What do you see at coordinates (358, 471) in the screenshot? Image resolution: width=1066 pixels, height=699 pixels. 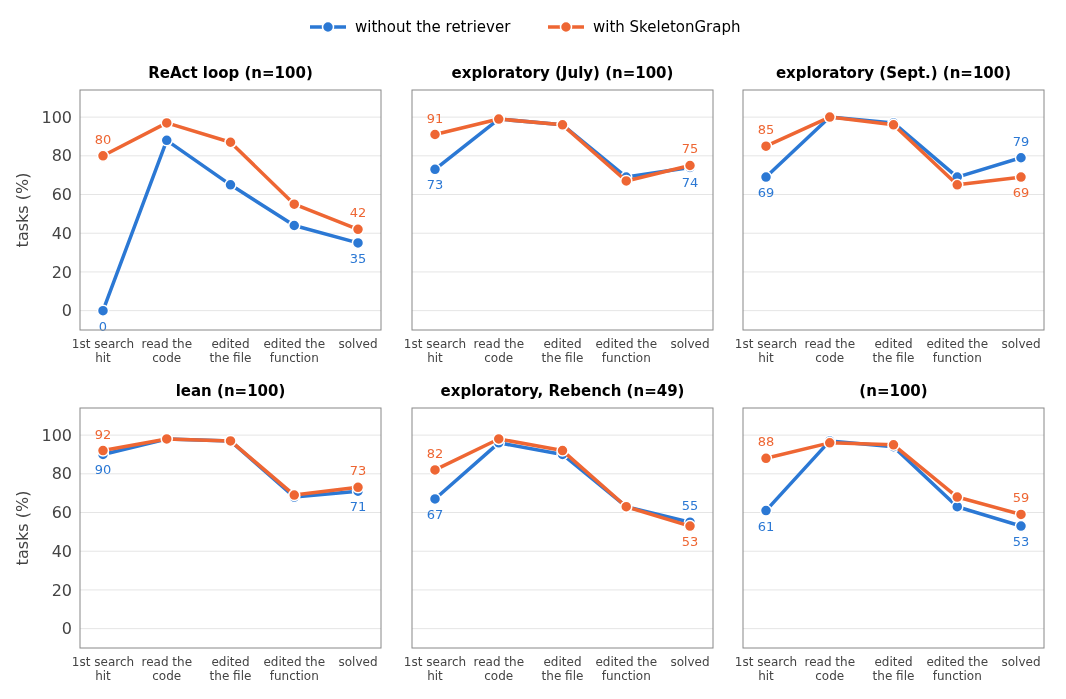 I see `data-label: 73` at bounding box center [358, 471].